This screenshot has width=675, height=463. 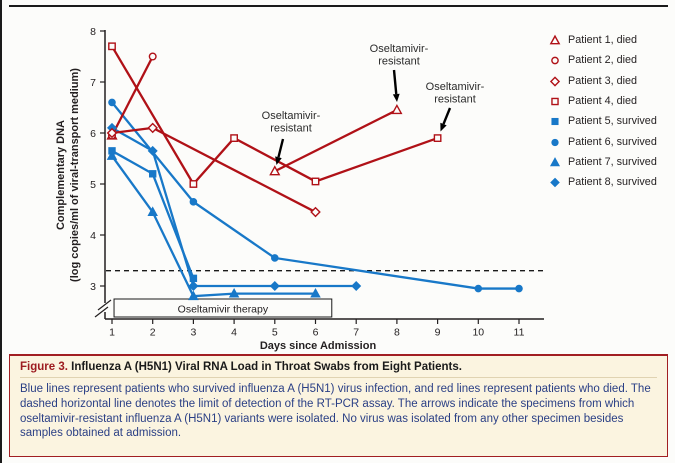 I want to click on x-tick-label: 3, so click(x=193, y=333).